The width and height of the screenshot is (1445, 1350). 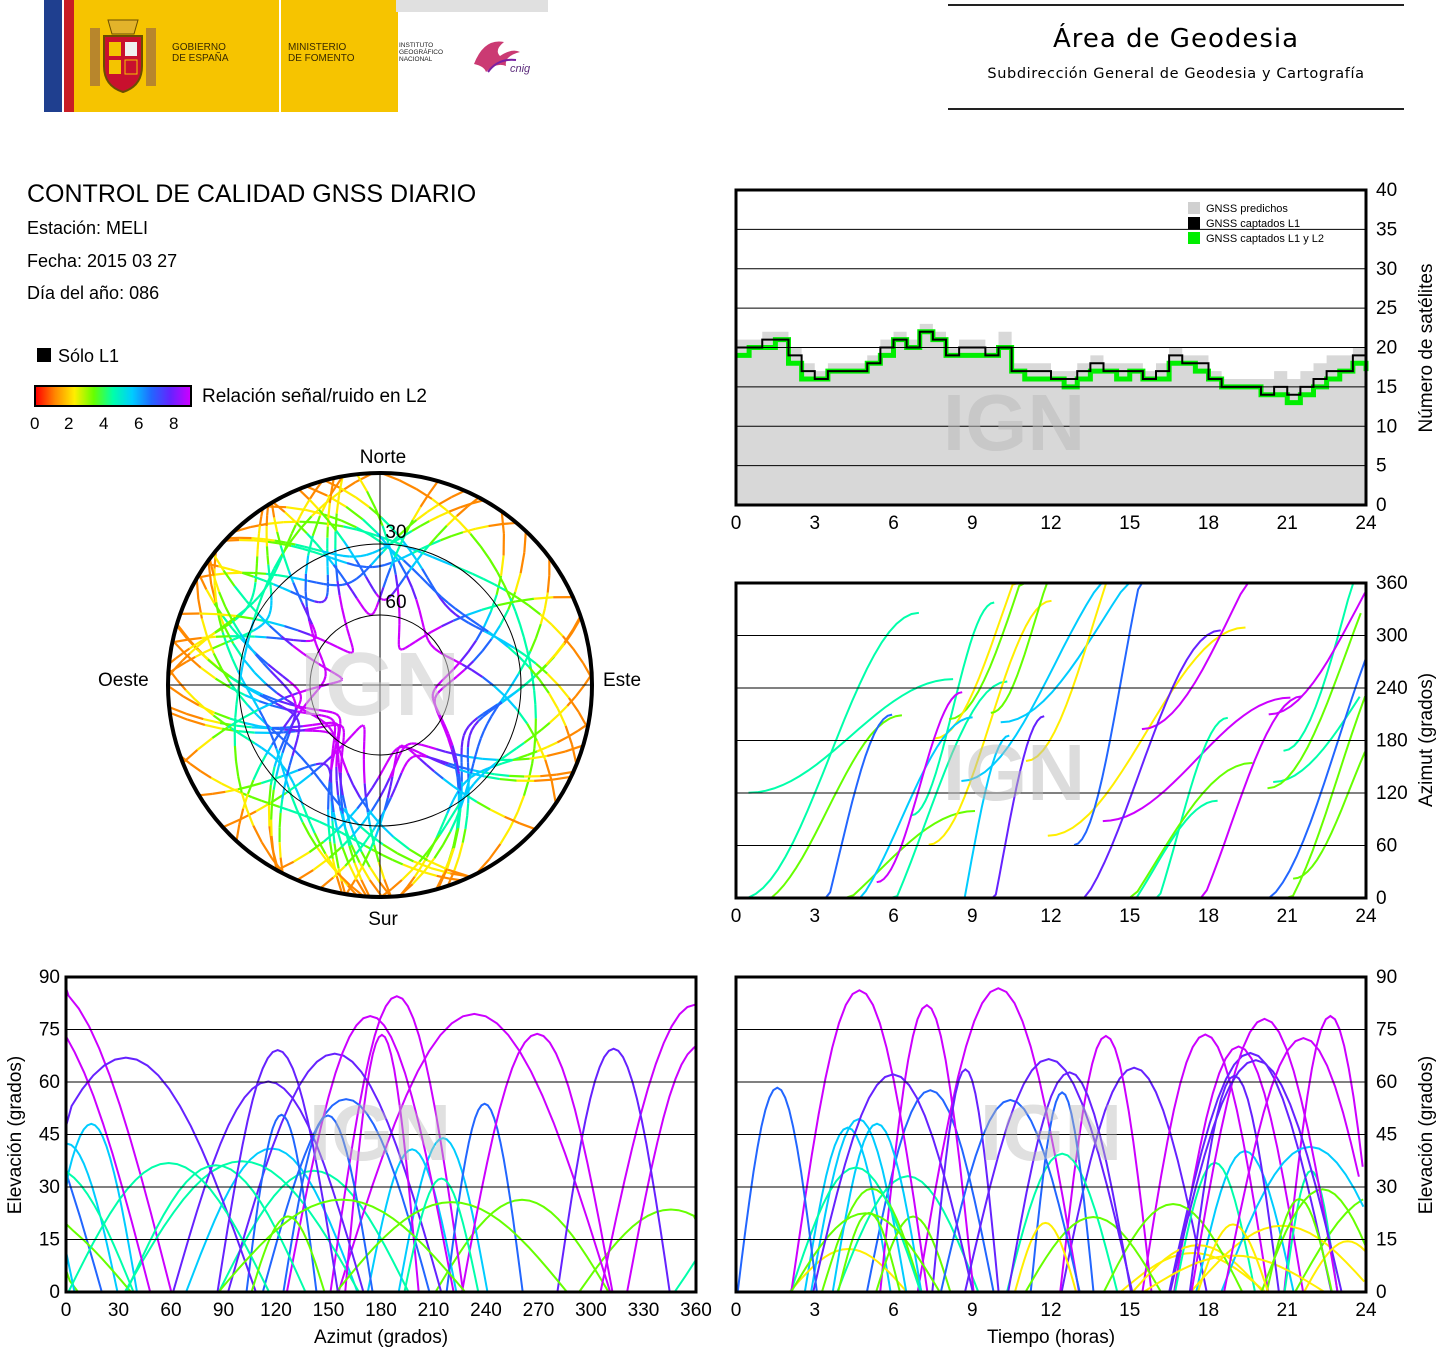 What do you see at coordinates (1392, 636) in the screenshot?
I see `y-tick-label: 300` at bounding box center [1392, 636].